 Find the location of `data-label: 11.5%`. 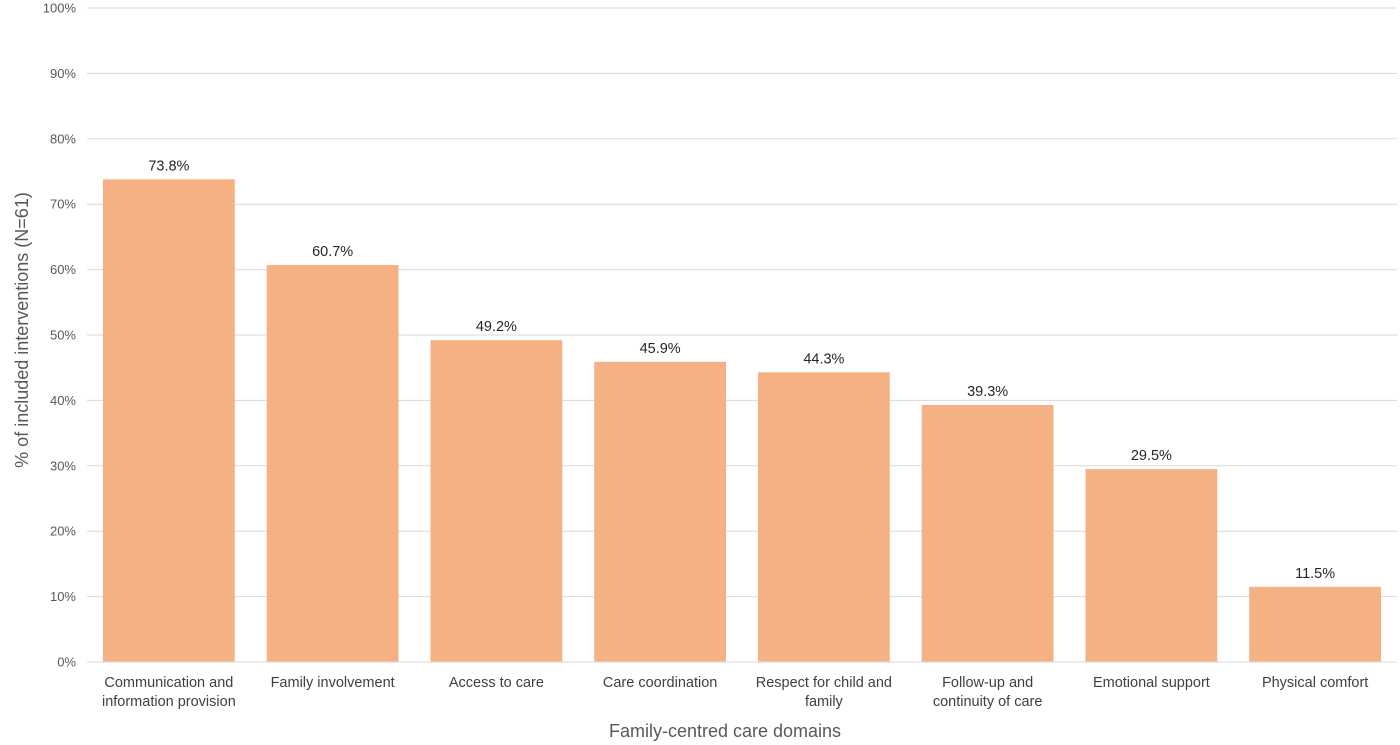

data-label: 11.5% is located at coordinates (1315, 574).